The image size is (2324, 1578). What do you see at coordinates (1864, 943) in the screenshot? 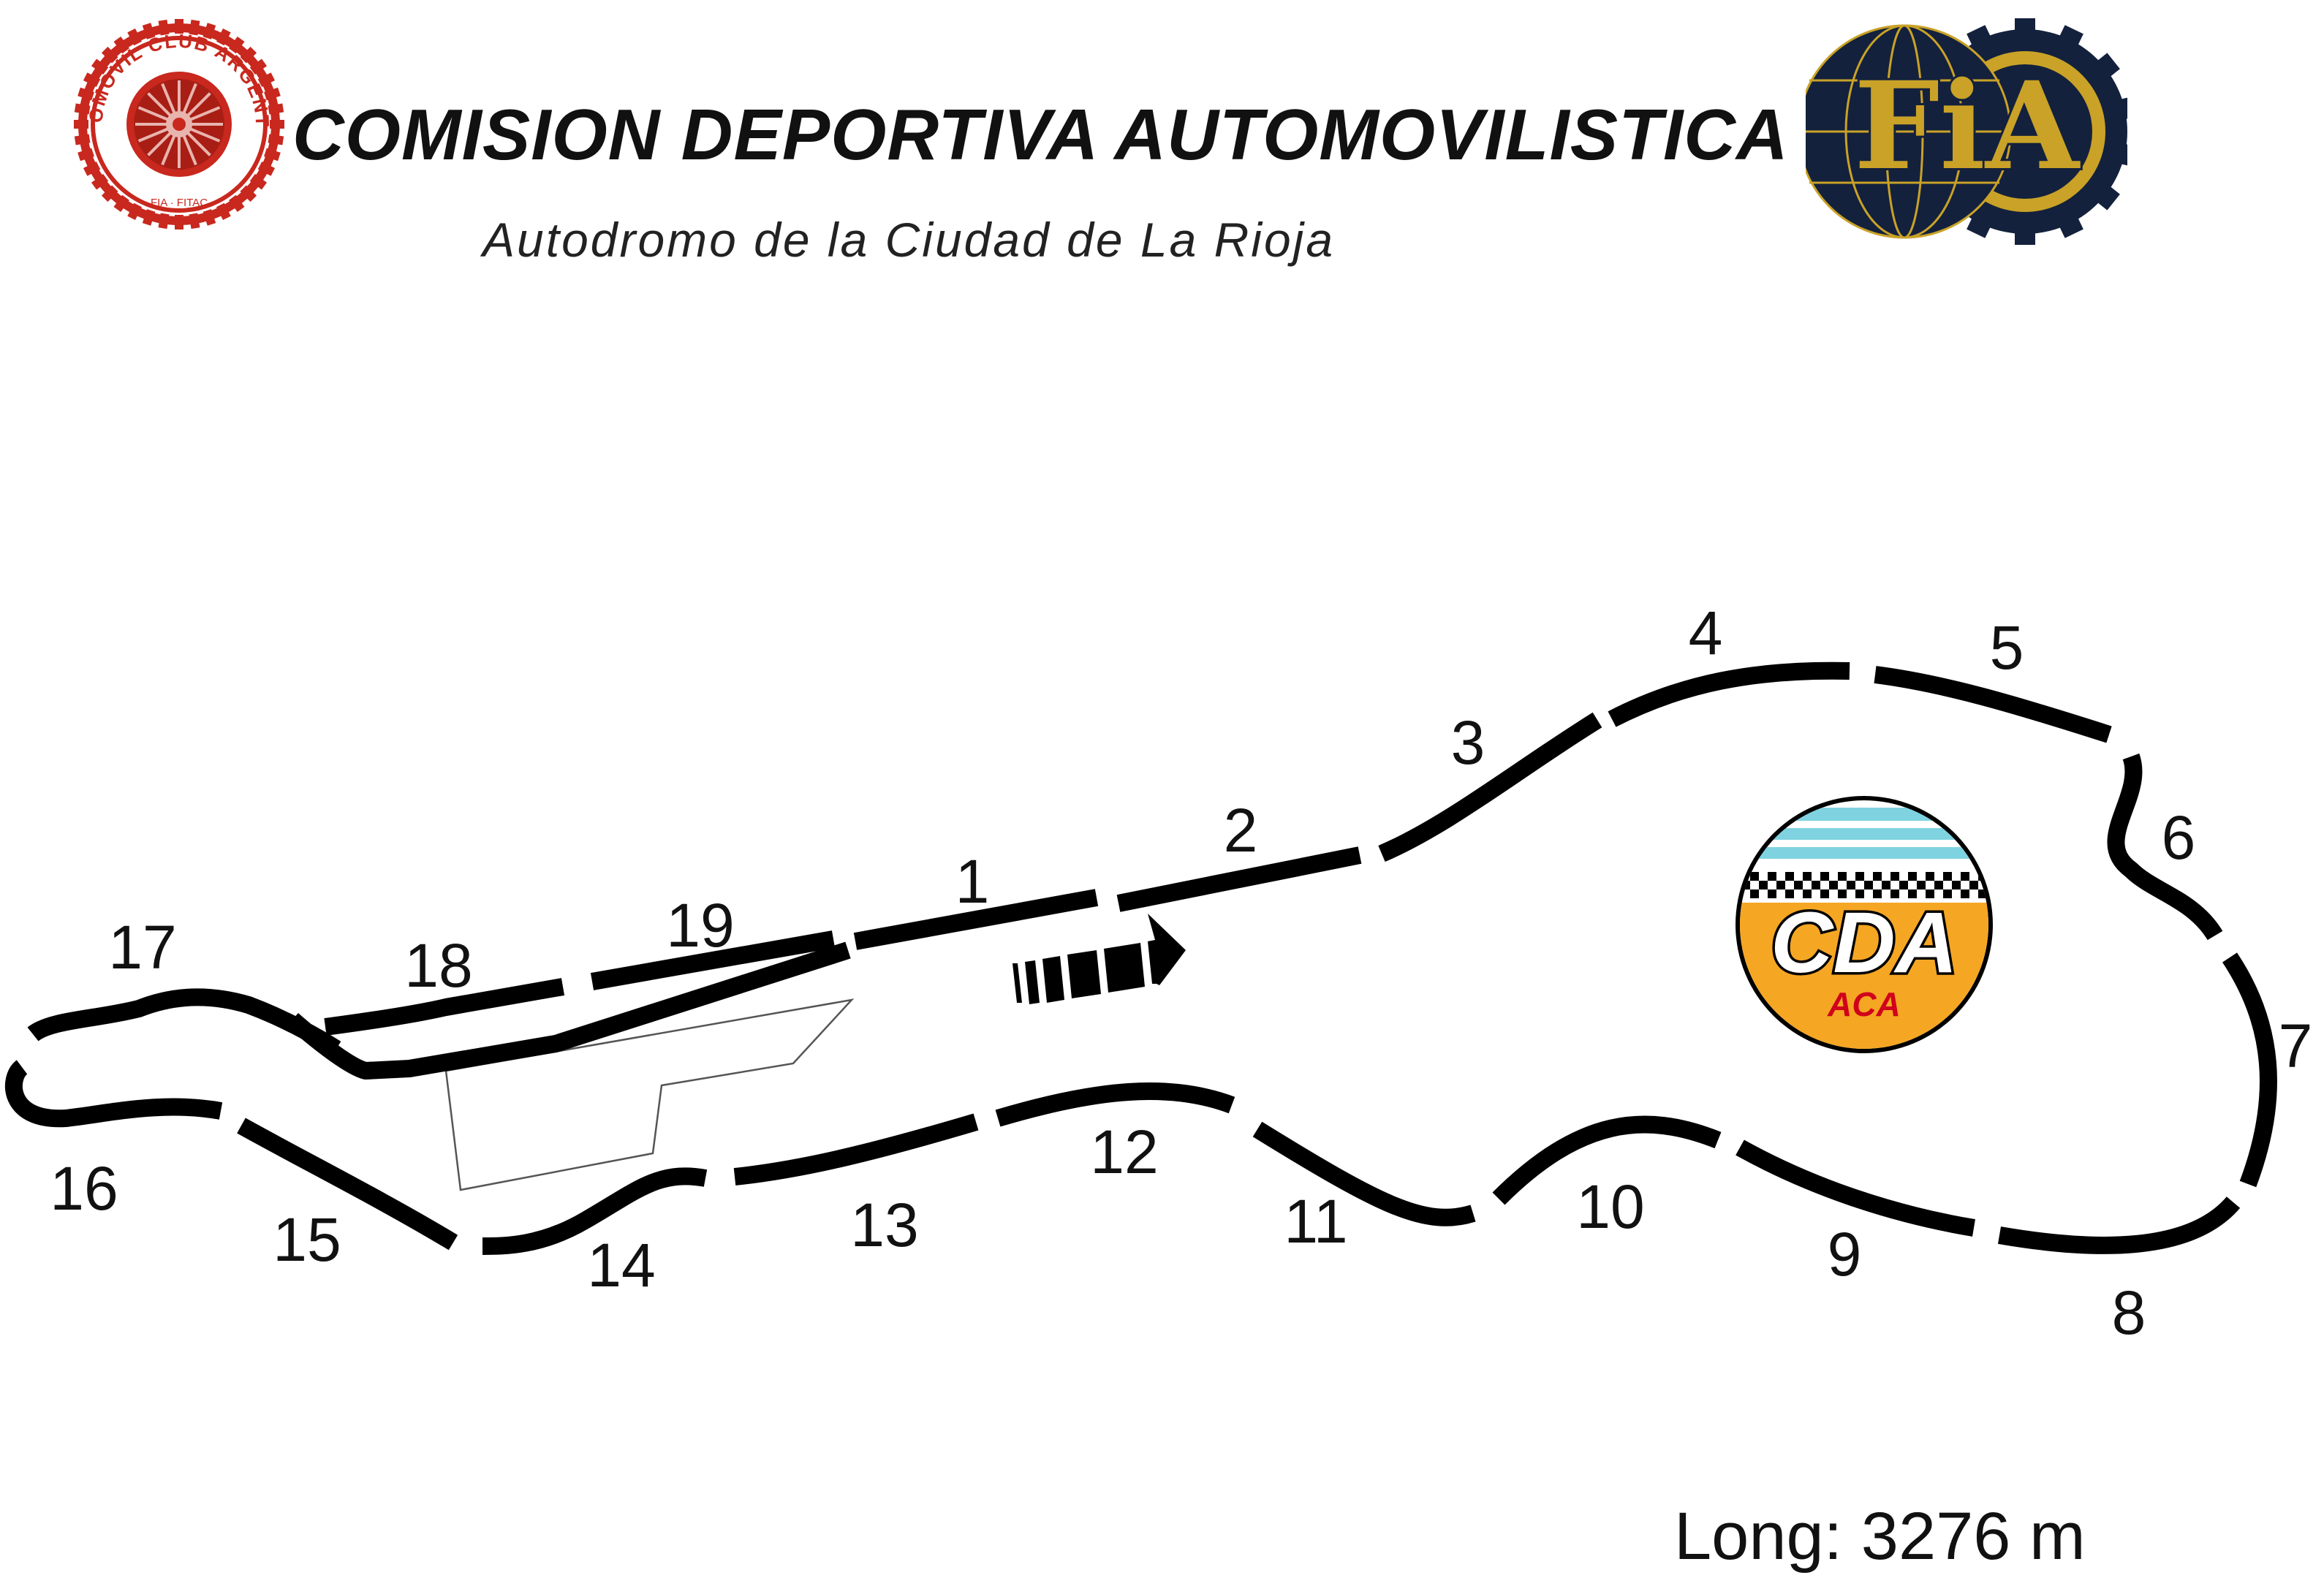
I see `cda-logo-text: CDA` at bounding box center [1864, 943].